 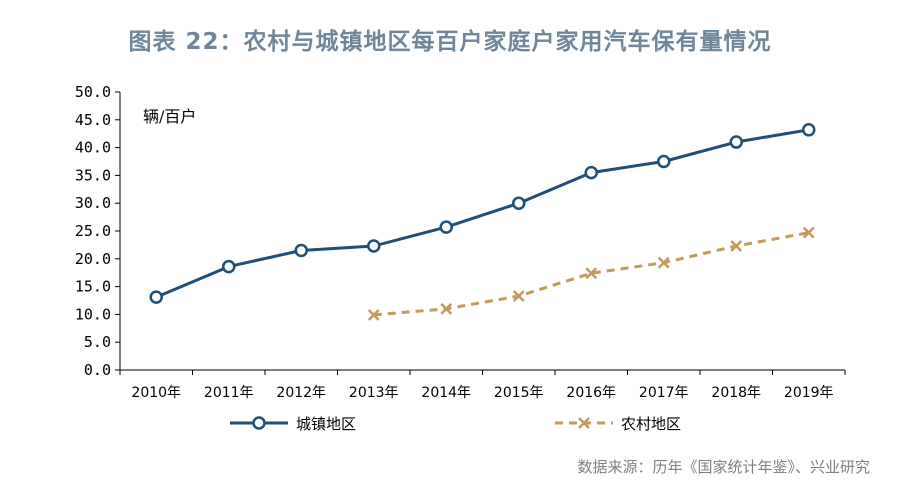 I want to click on chart-title: 图表 22：农村与城镇地区每百户家庭户家用汽车保有量情况, so click(x=450, y=42).